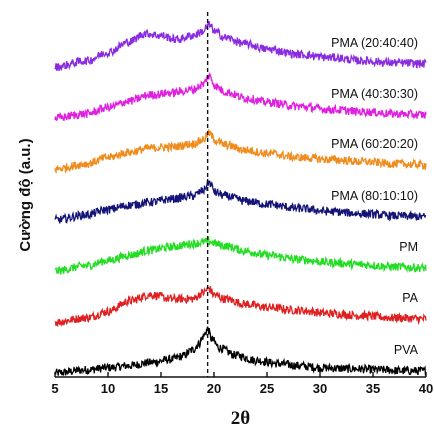 The image size is (434, 435). I want to click on series-label: PMA (60:20:20), so click(374, 144).